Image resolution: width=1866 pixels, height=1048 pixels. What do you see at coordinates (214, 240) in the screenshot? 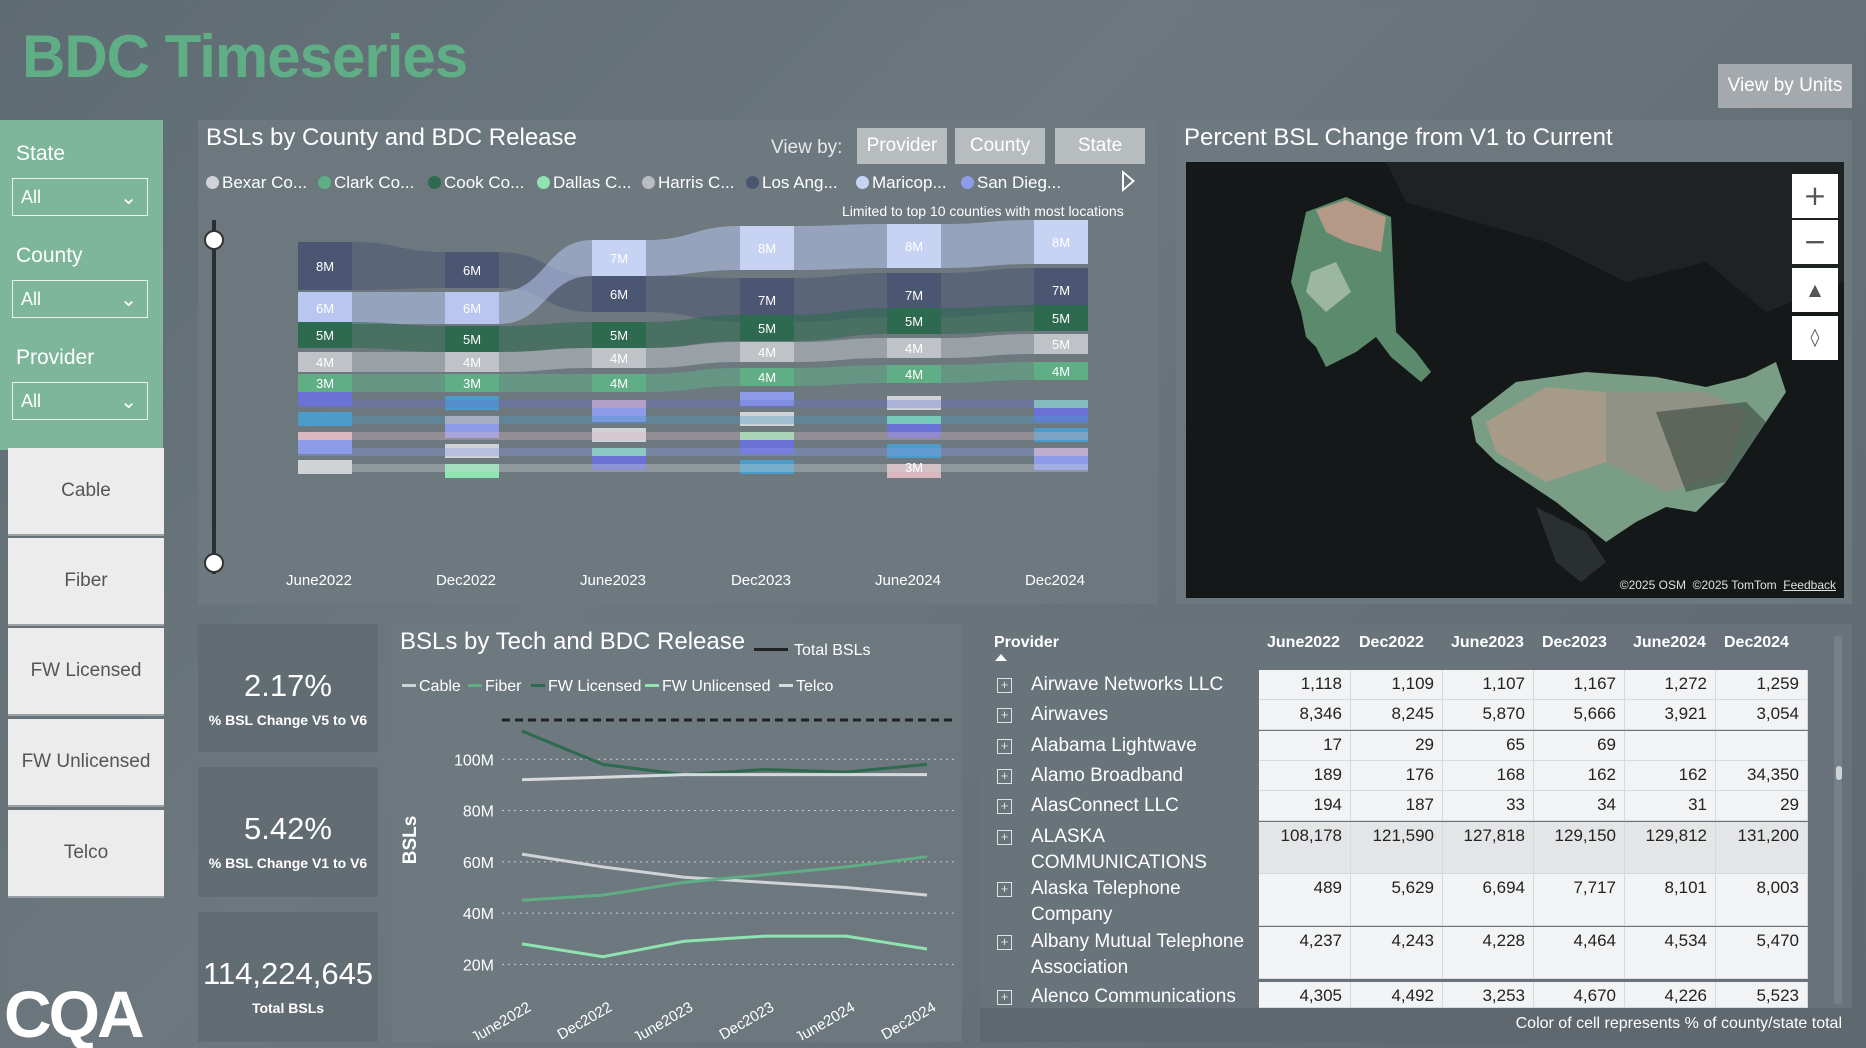
I see `range-slider-top-handle` at bounding box center [214, 240].